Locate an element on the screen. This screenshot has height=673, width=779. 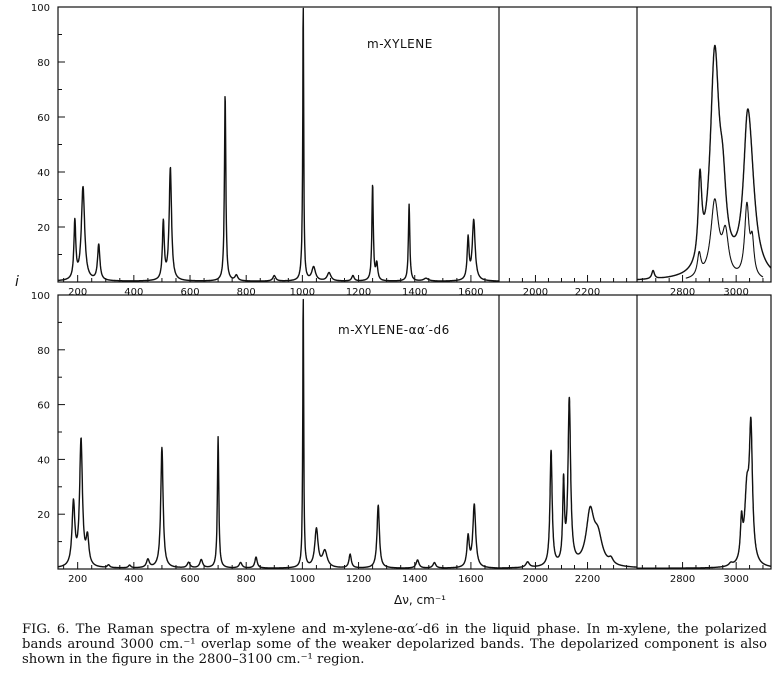
caption-figure-label: FIG. 6. is located at coordinates (46, 629).